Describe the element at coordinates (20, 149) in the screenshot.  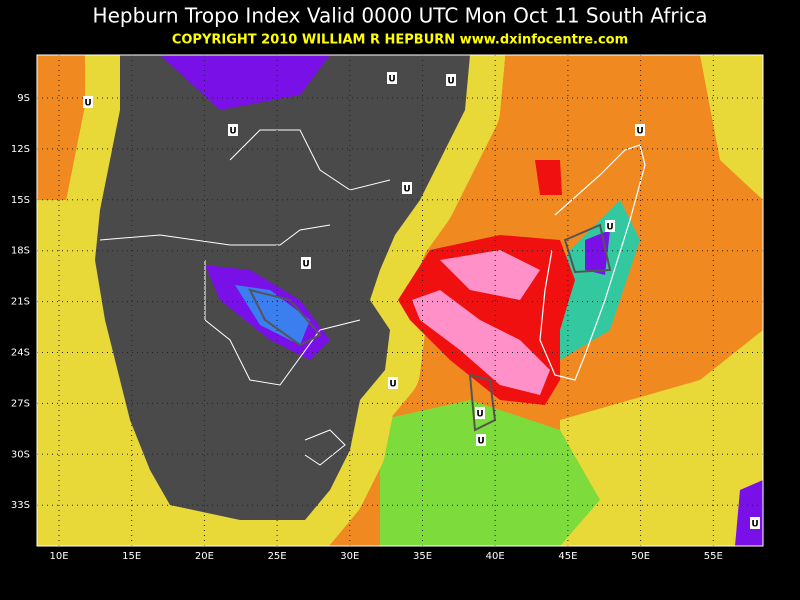
I see `lat-label: 12S` at that location.